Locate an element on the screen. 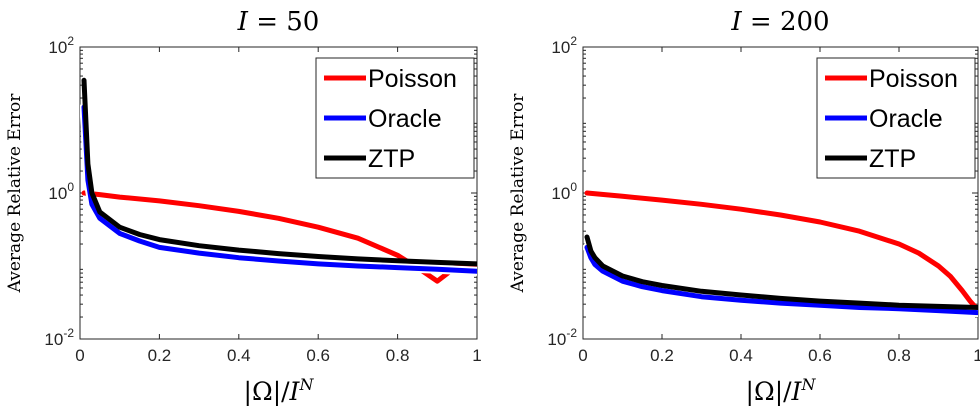 The image size is (980, 408). series-group is located at coordinates (780, 254).